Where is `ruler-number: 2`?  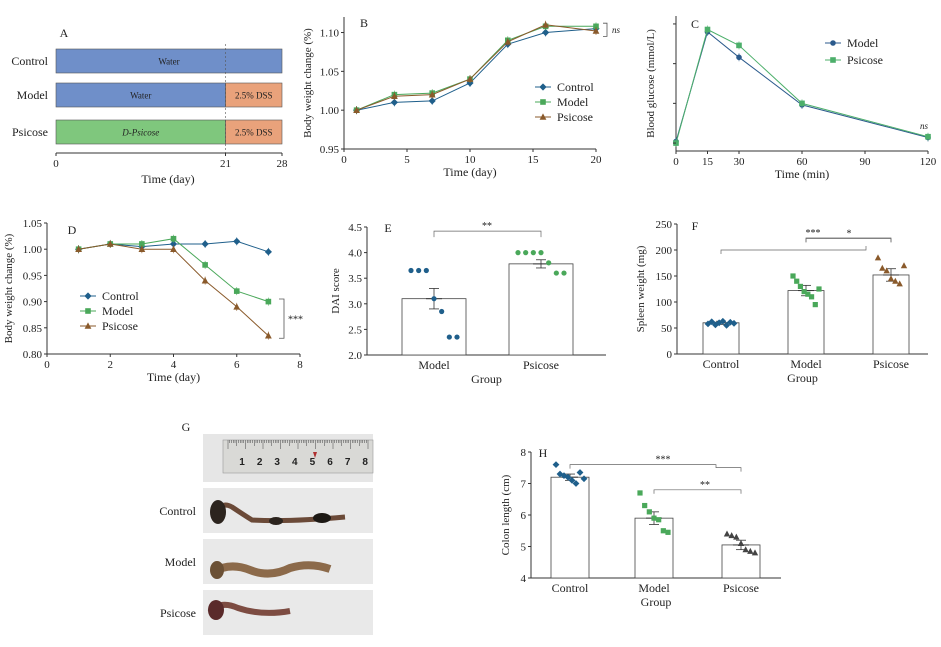
ruler-number: 2 is located at coordinates (260, 462).